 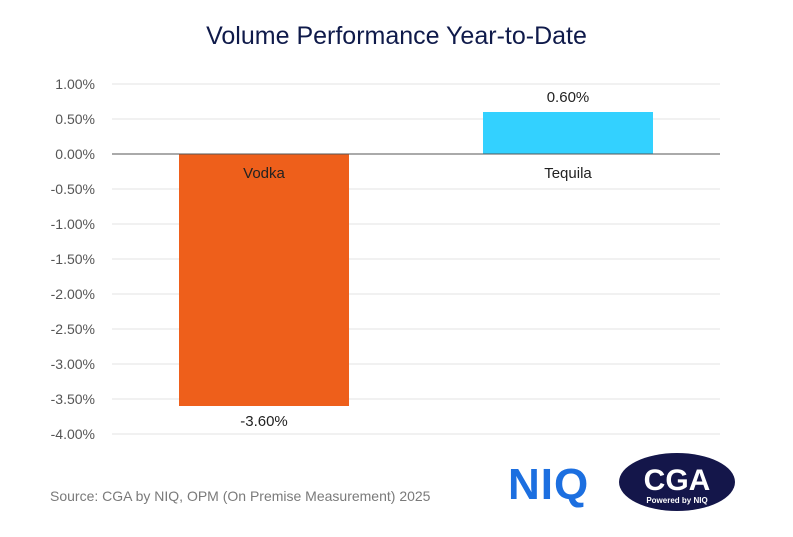 What do you see at coordinates (264, 173) in the screenshot?
I see `category-label: Vodka` at bounding box center [264, 173].